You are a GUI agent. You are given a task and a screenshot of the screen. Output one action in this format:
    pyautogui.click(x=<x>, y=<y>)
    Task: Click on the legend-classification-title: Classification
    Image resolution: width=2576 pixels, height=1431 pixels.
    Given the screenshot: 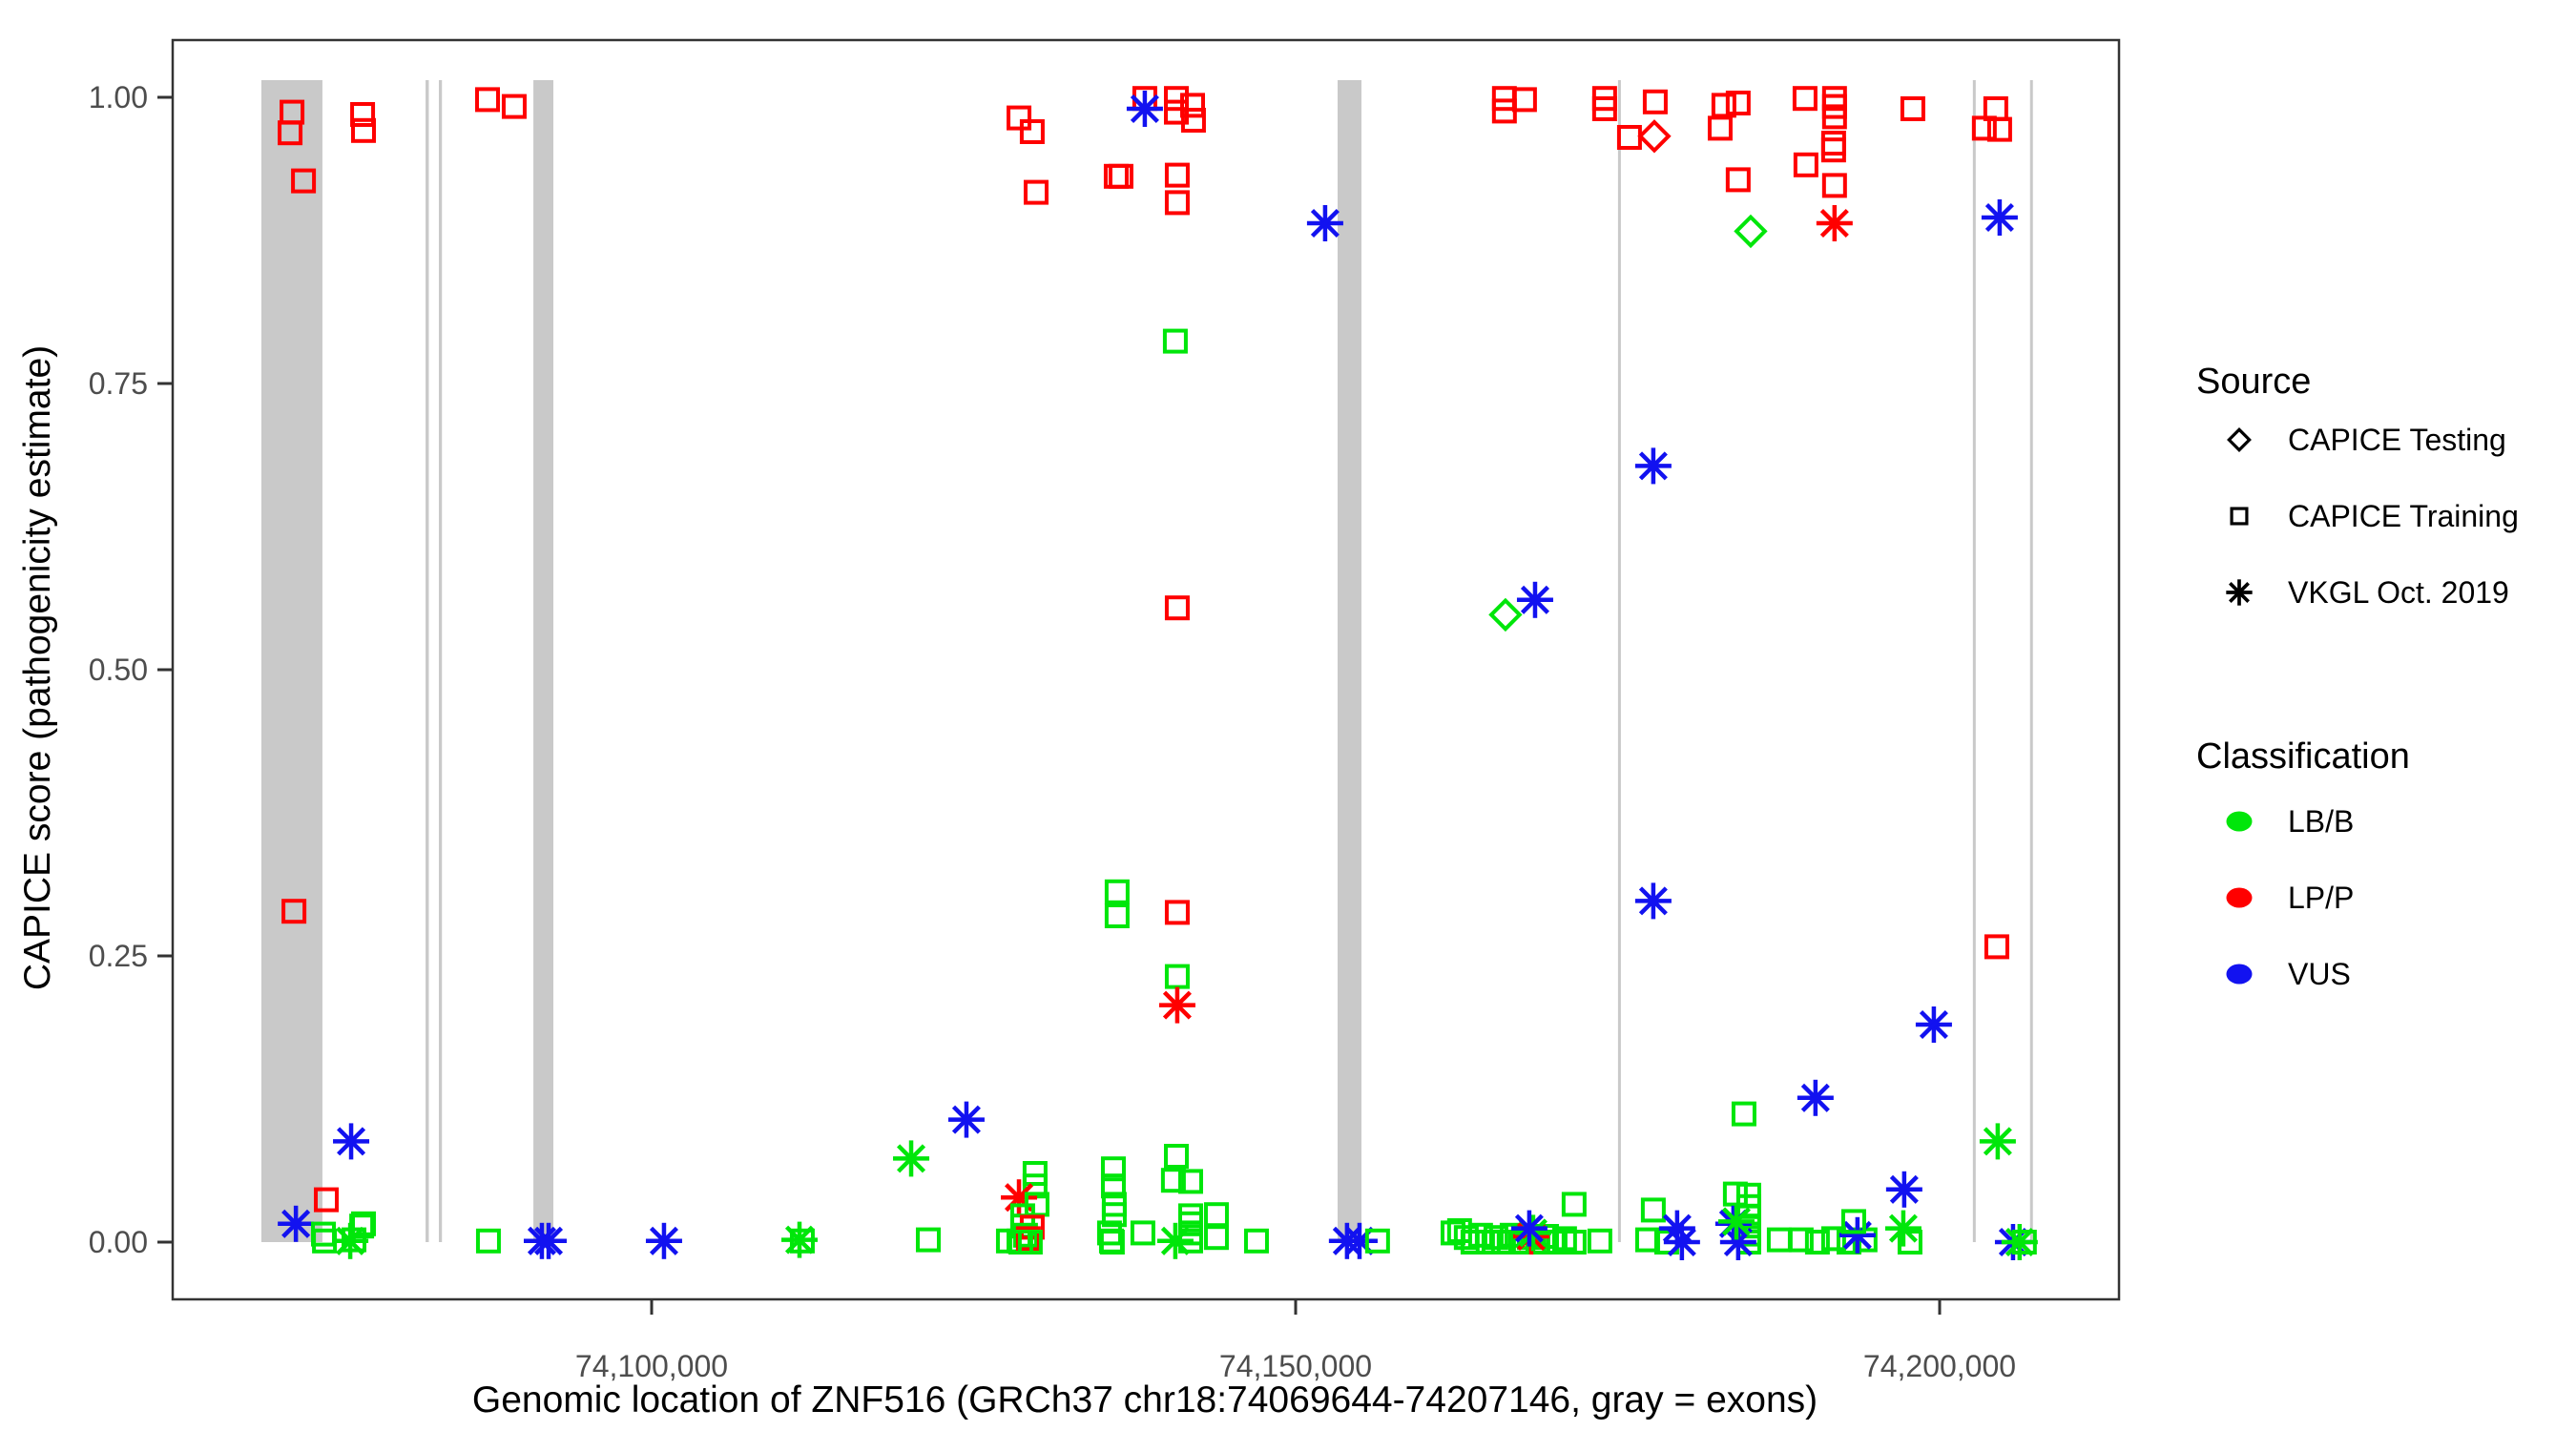 What is the action you would take?
    pyautogui.click(x=2303, y=756)
    